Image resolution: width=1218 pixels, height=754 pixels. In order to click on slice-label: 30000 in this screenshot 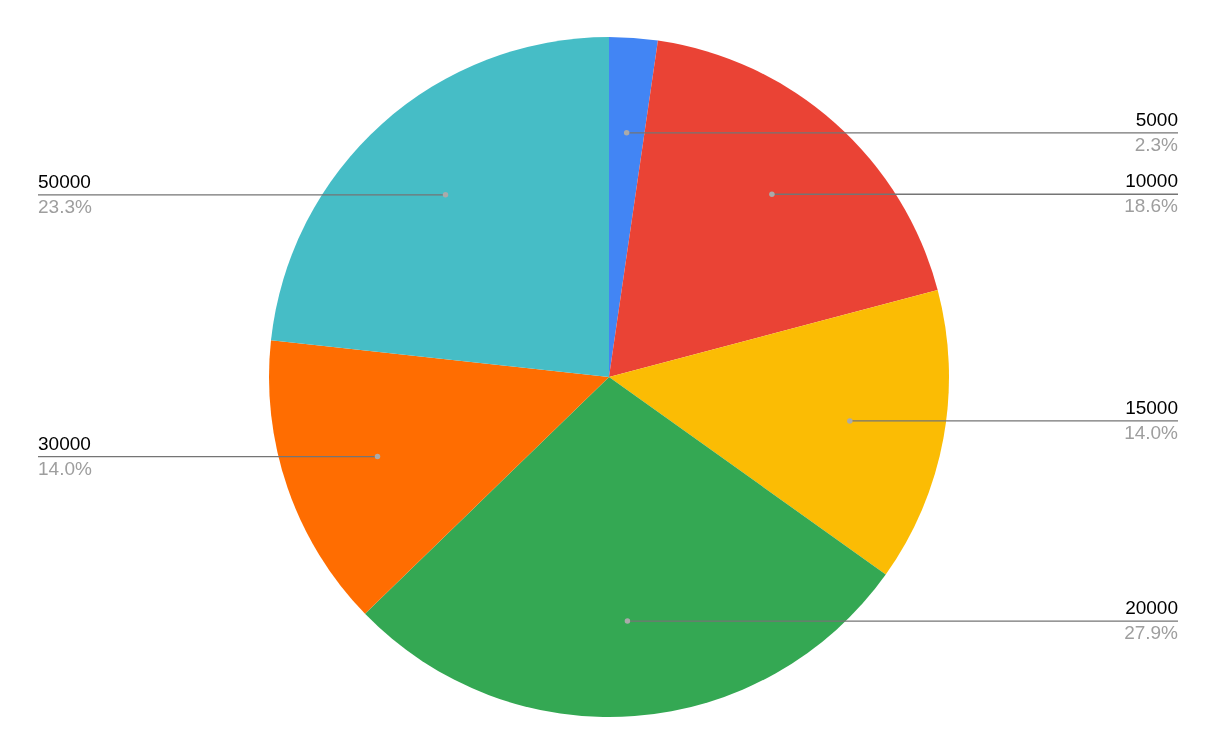, I will do `click(64, 443)`.